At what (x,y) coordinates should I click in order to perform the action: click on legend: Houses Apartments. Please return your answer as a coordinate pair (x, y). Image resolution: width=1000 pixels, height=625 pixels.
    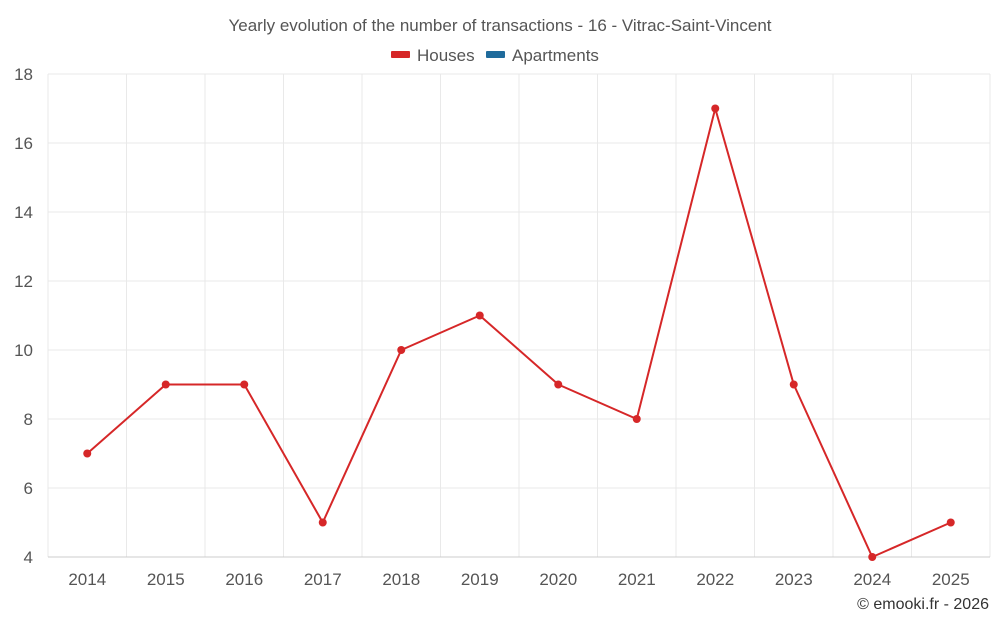
    Looking at the image, I should click on (495, 55).